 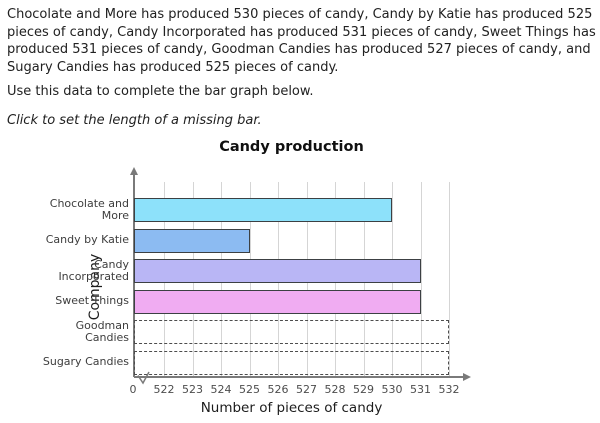 I want to click on missing-bar-sugary-candies, so click(x=291, y=362).